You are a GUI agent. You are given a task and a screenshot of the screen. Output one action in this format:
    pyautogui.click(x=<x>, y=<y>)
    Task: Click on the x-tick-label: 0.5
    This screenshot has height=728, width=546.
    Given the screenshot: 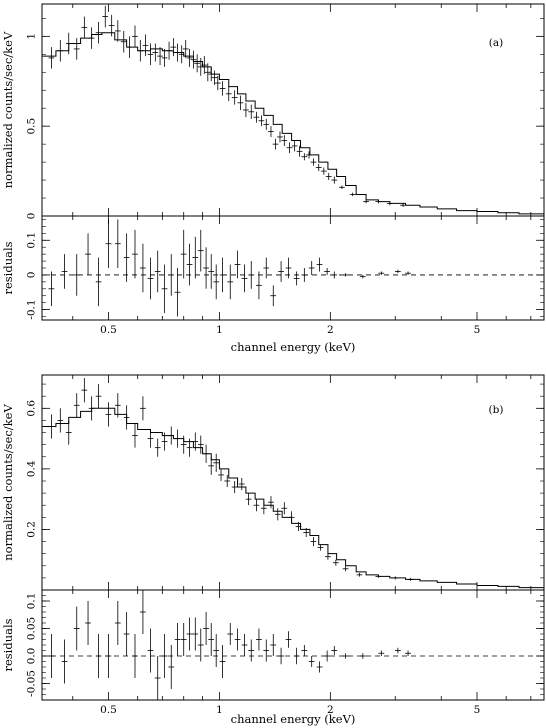 What is the action you would take?
    pyautogui.click(x=108, y=710)
    